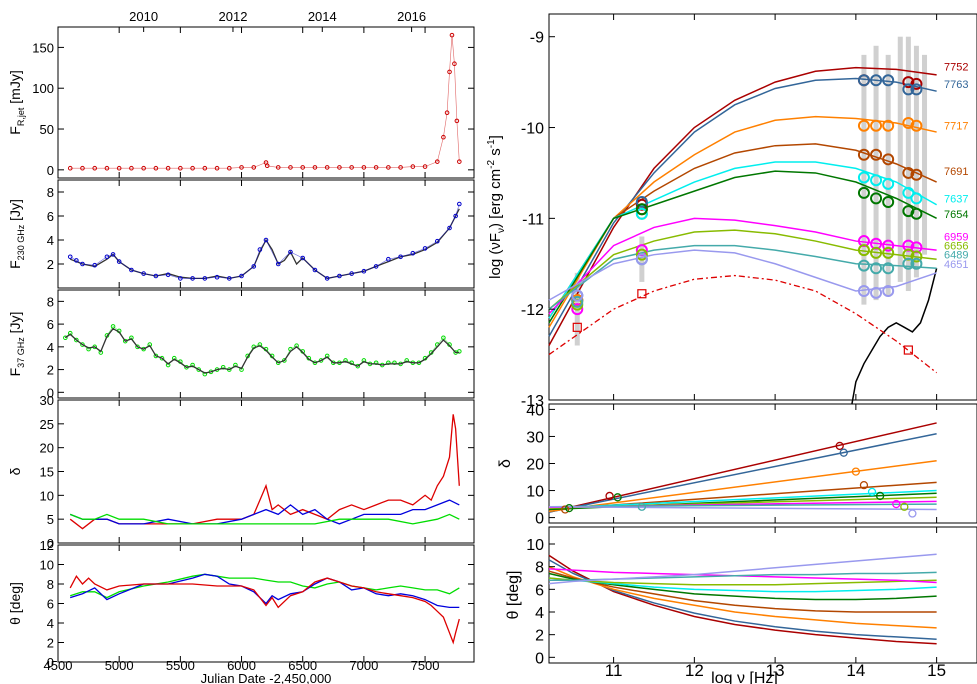  I want to click on x-tick-label: 5000, so click(119, 665).